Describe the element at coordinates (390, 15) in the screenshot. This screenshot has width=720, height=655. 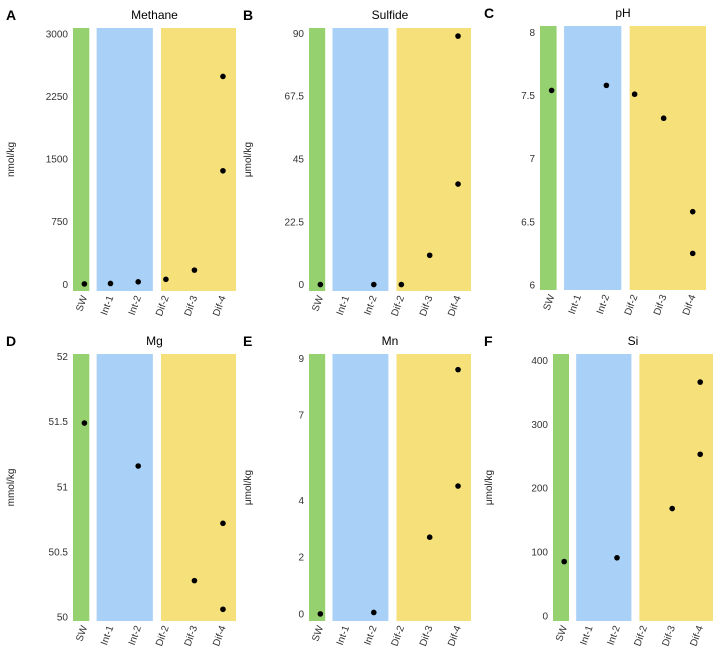
I see `panel-title: Sulfide` at that location.